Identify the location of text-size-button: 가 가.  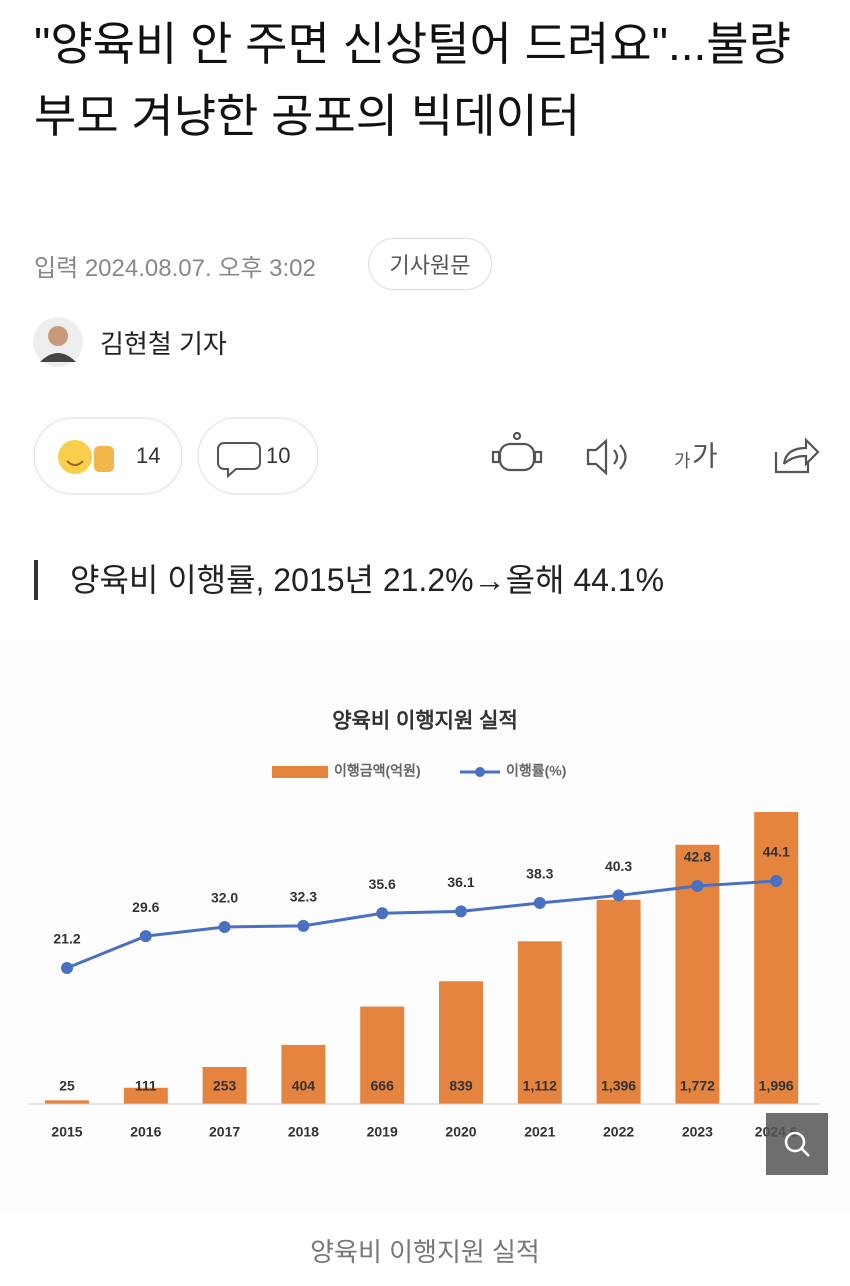
(696, 455).